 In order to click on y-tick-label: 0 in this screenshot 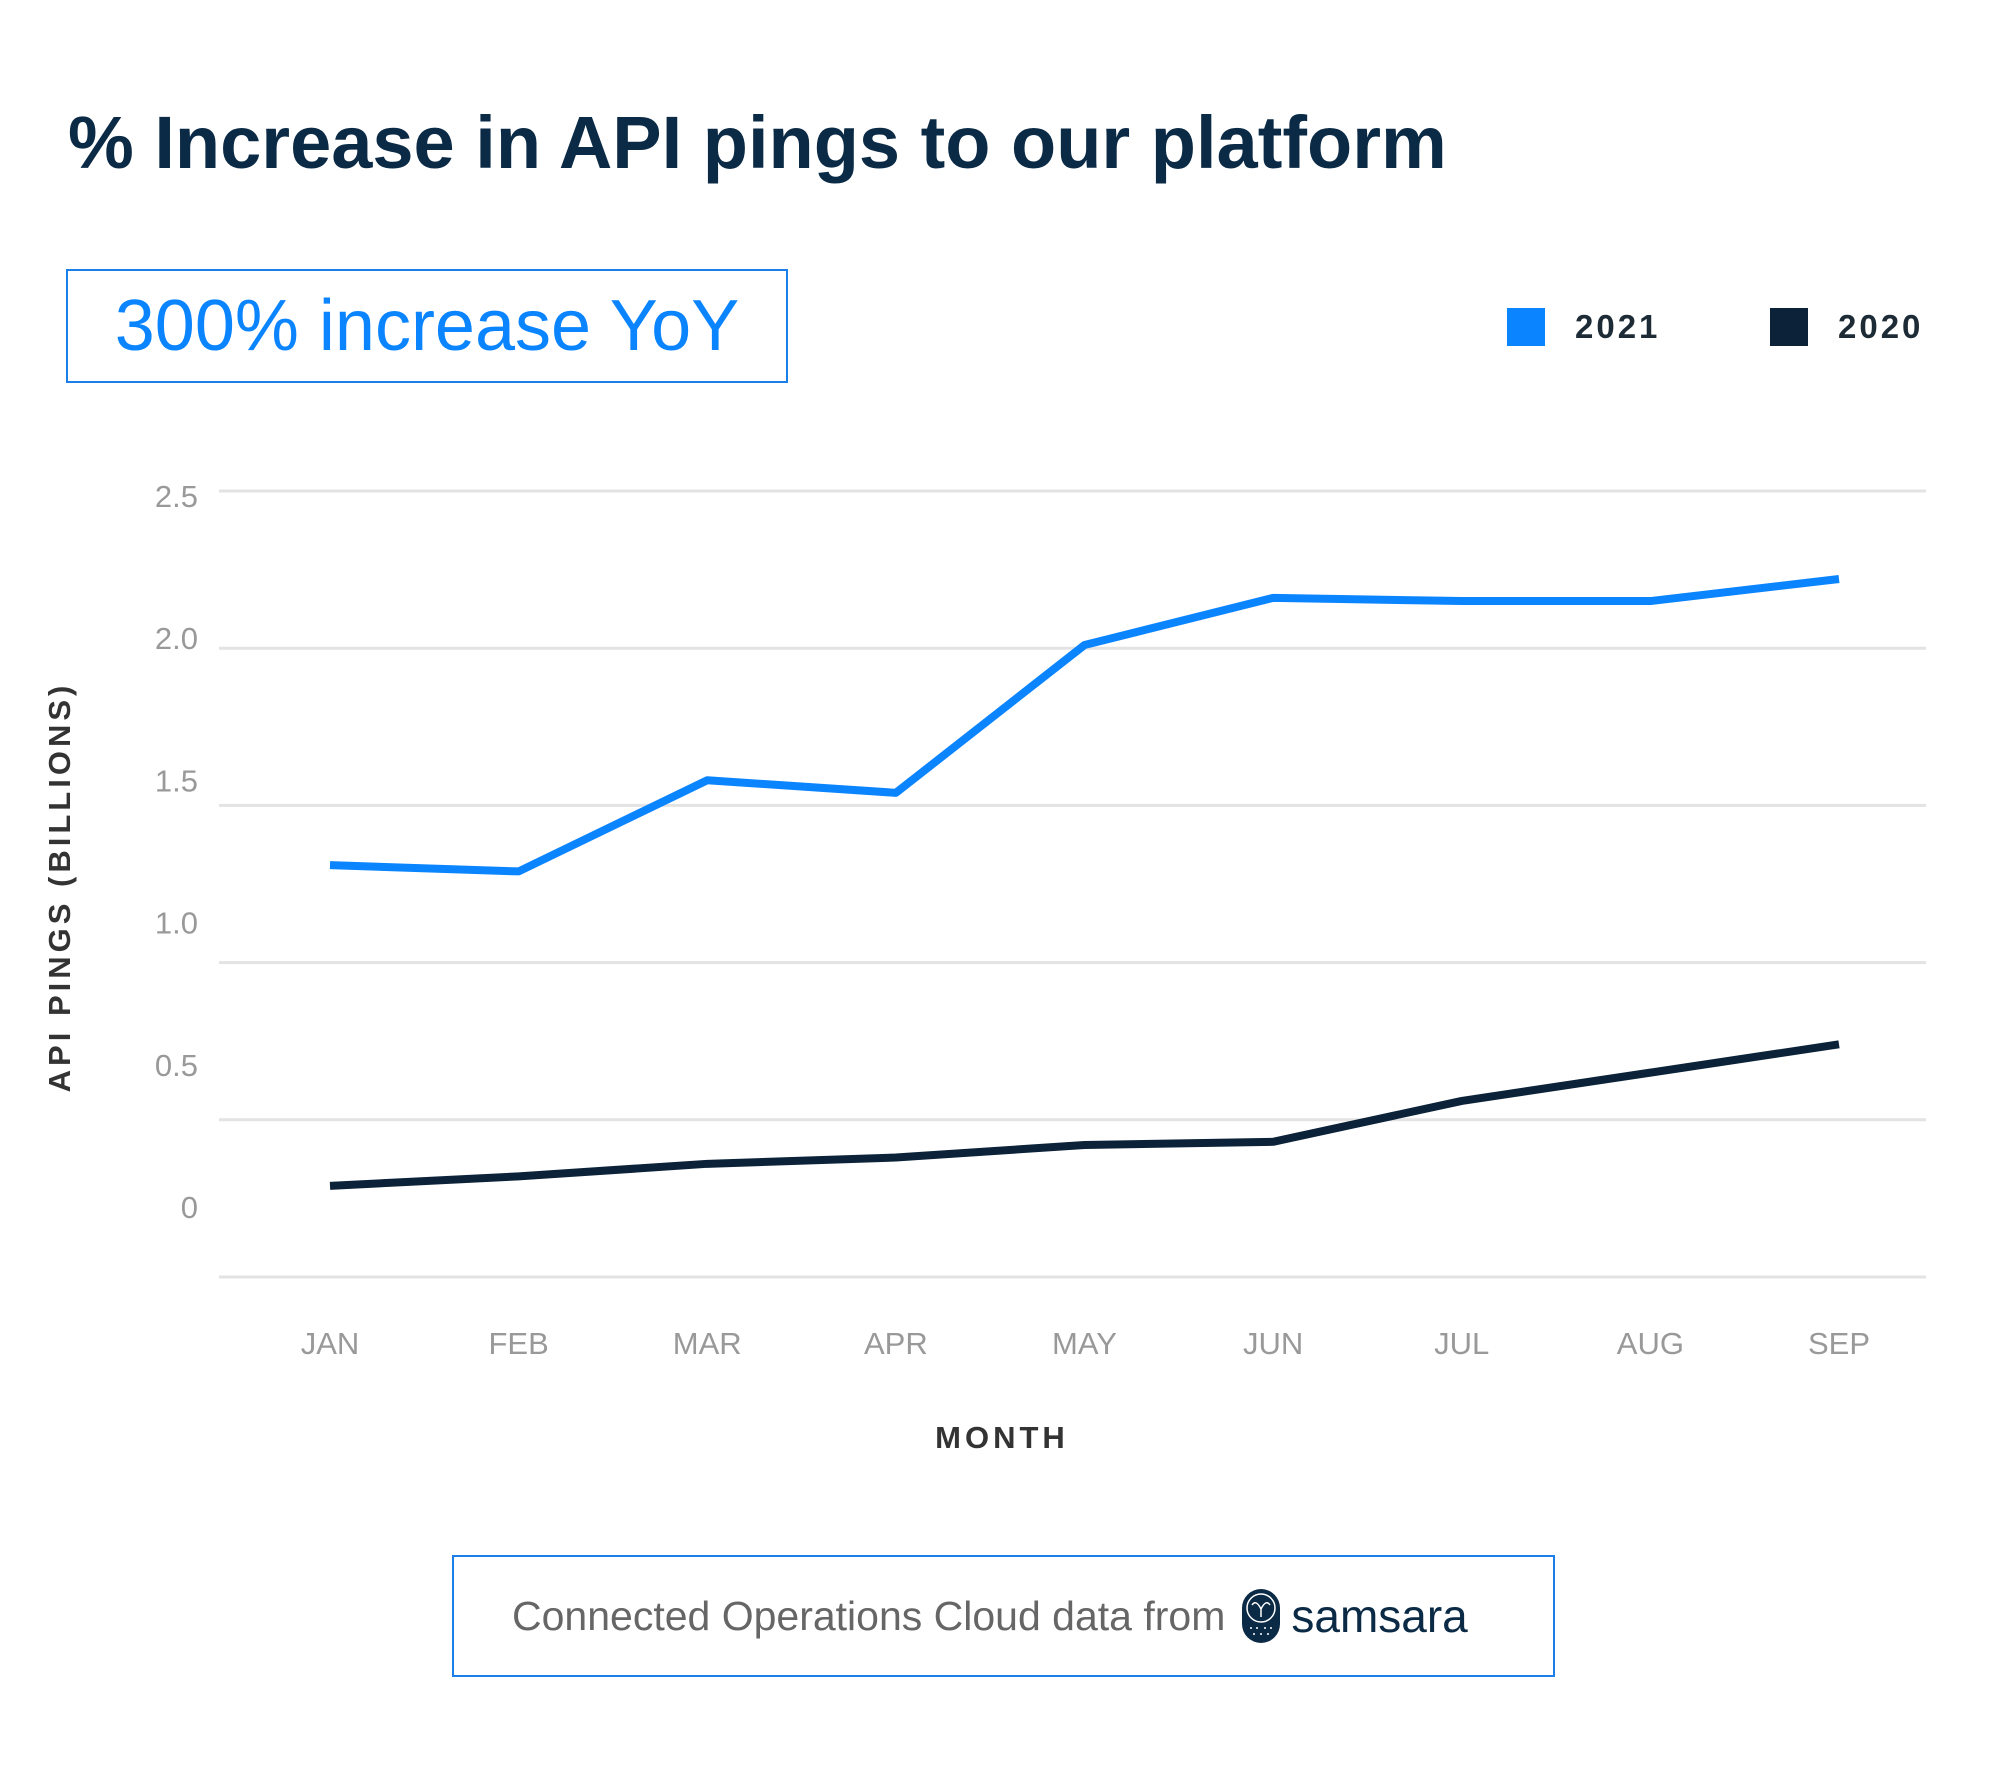, I will do `click(189, 1207)`.